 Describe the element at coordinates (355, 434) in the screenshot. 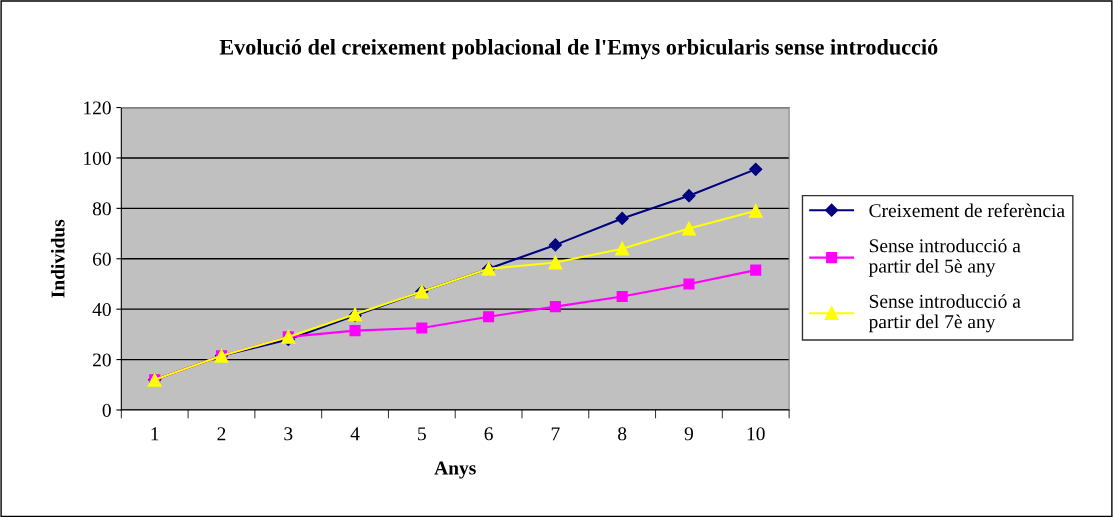

I see `x-tick-label: 4` at that location.